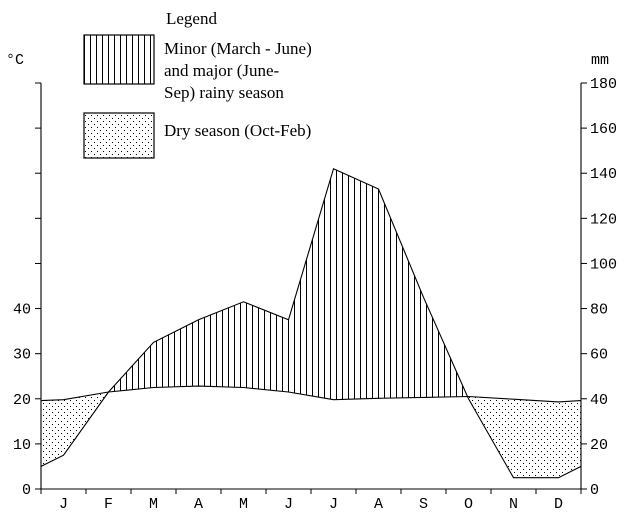 The height and width of the screenshot is (513, 627). Describe the element at coordinates (22, 355) in the screenshot. I see `left-tick-label: 30` at that location.